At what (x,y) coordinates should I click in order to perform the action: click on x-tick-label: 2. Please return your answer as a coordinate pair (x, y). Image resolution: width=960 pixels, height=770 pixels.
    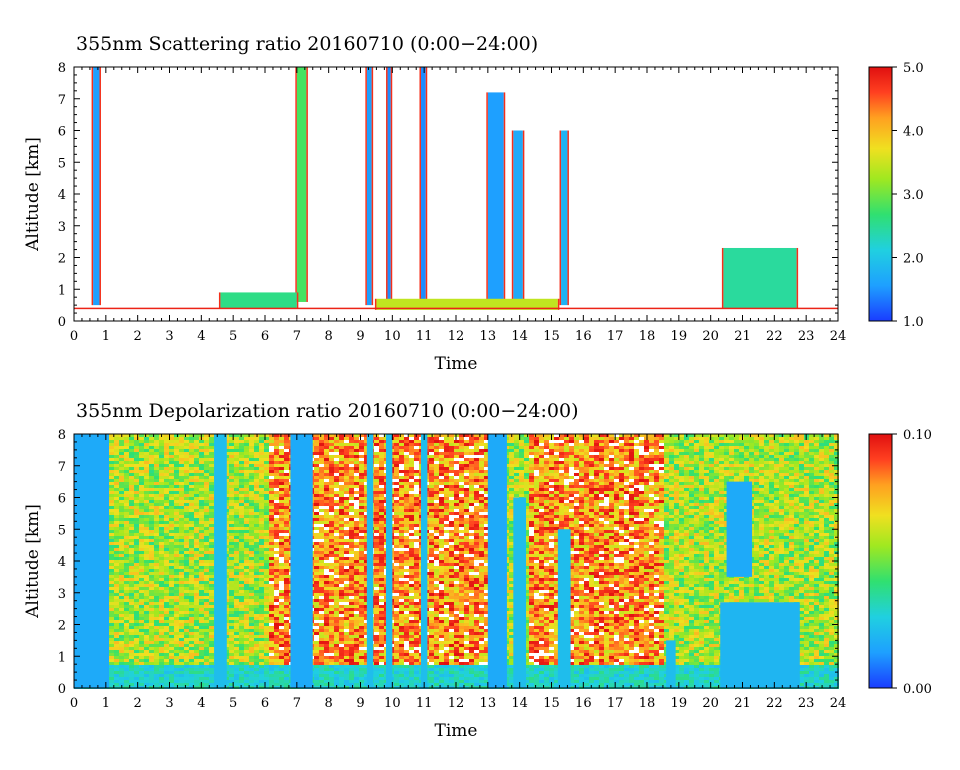
    Looking at the image, I should click on (138, 336).